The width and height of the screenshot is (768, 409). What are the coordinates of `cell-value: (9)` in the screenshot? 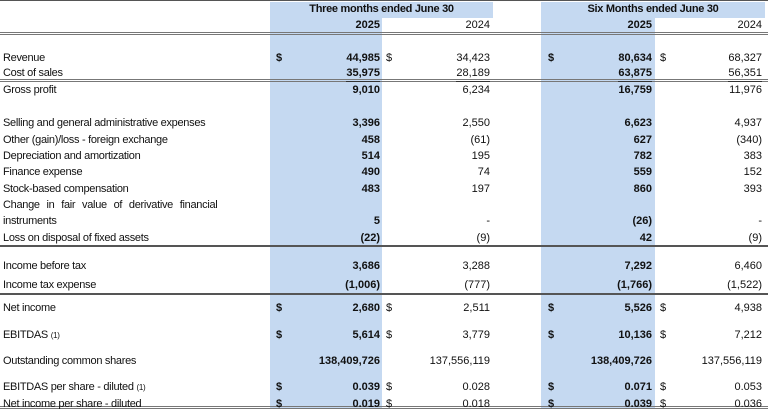 It's located at (483, 238).